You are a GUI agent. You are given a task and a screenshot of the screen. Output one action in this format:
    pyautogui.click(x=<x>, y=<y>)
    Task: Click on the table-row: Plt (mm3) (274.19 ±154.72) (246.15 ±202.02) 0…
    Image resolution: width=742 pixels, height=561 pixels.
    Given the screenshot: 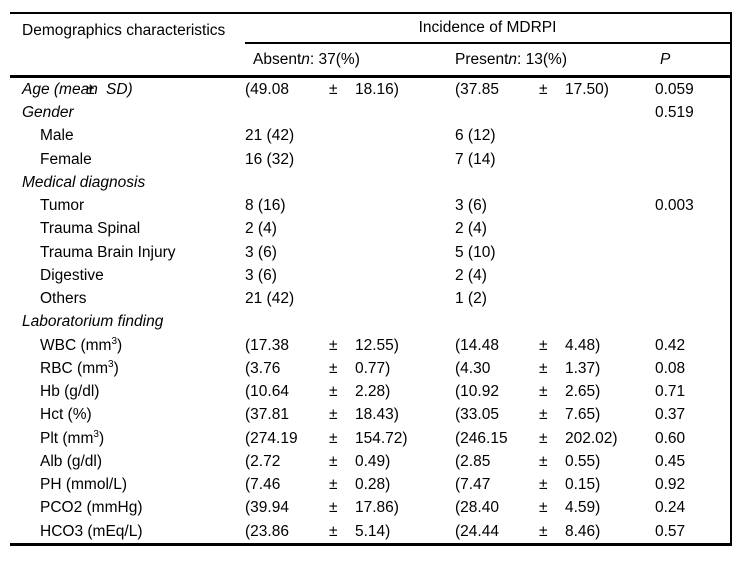 What is the action you would take?
    pyautogui.click(x=370, y=438)
    